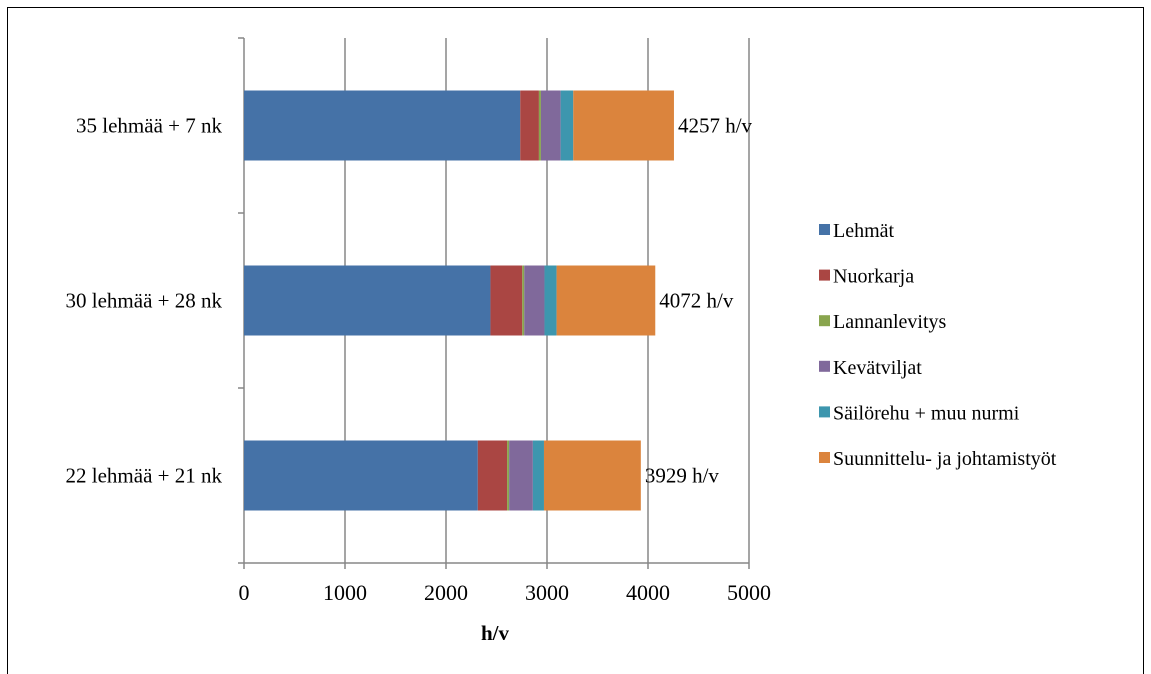  Describe the element at coordinates (648, 592) in the screenshot. I see `x-tick-label: 4000` at that location.